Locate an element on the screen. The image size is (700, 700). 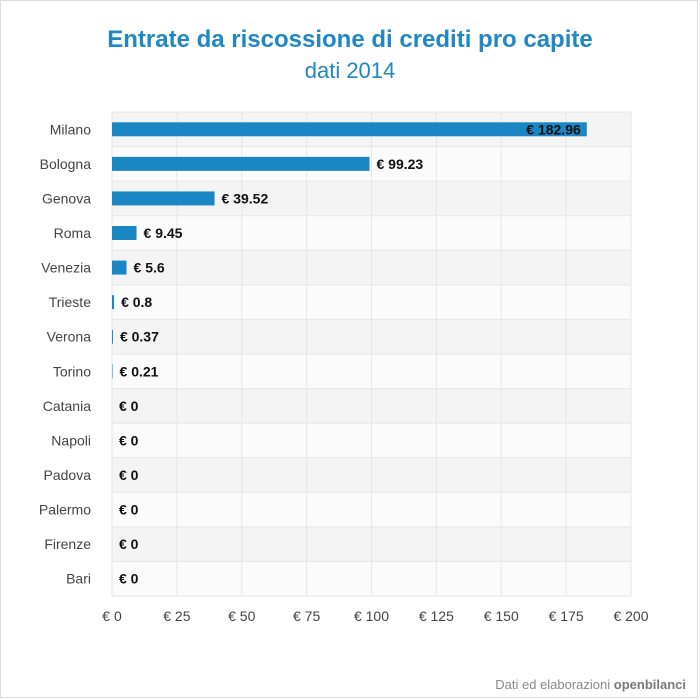
category-label: Catania is located at coordinates (67, 406).